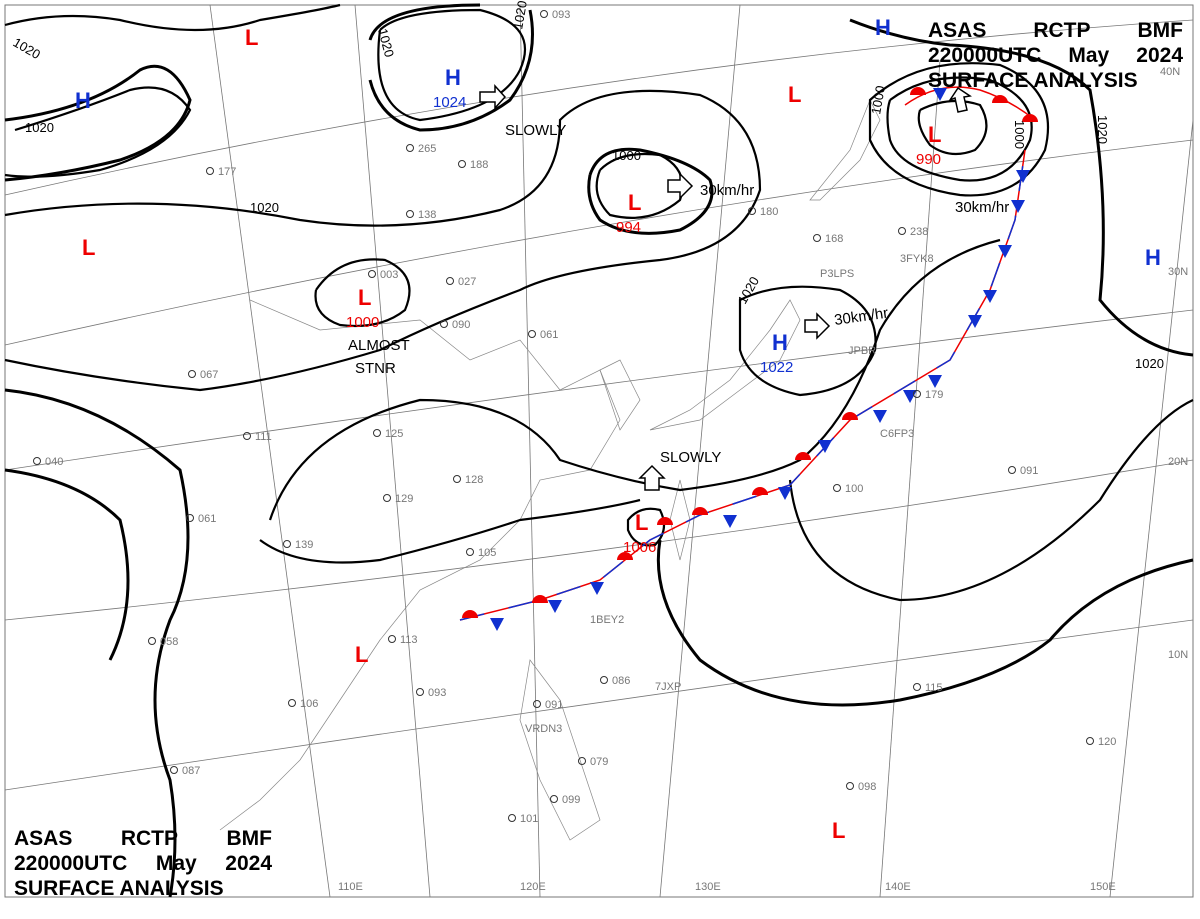 This screenshot has width=1200, height=919. I want to click on movement-label: 30km/hr, so click(982, 207).